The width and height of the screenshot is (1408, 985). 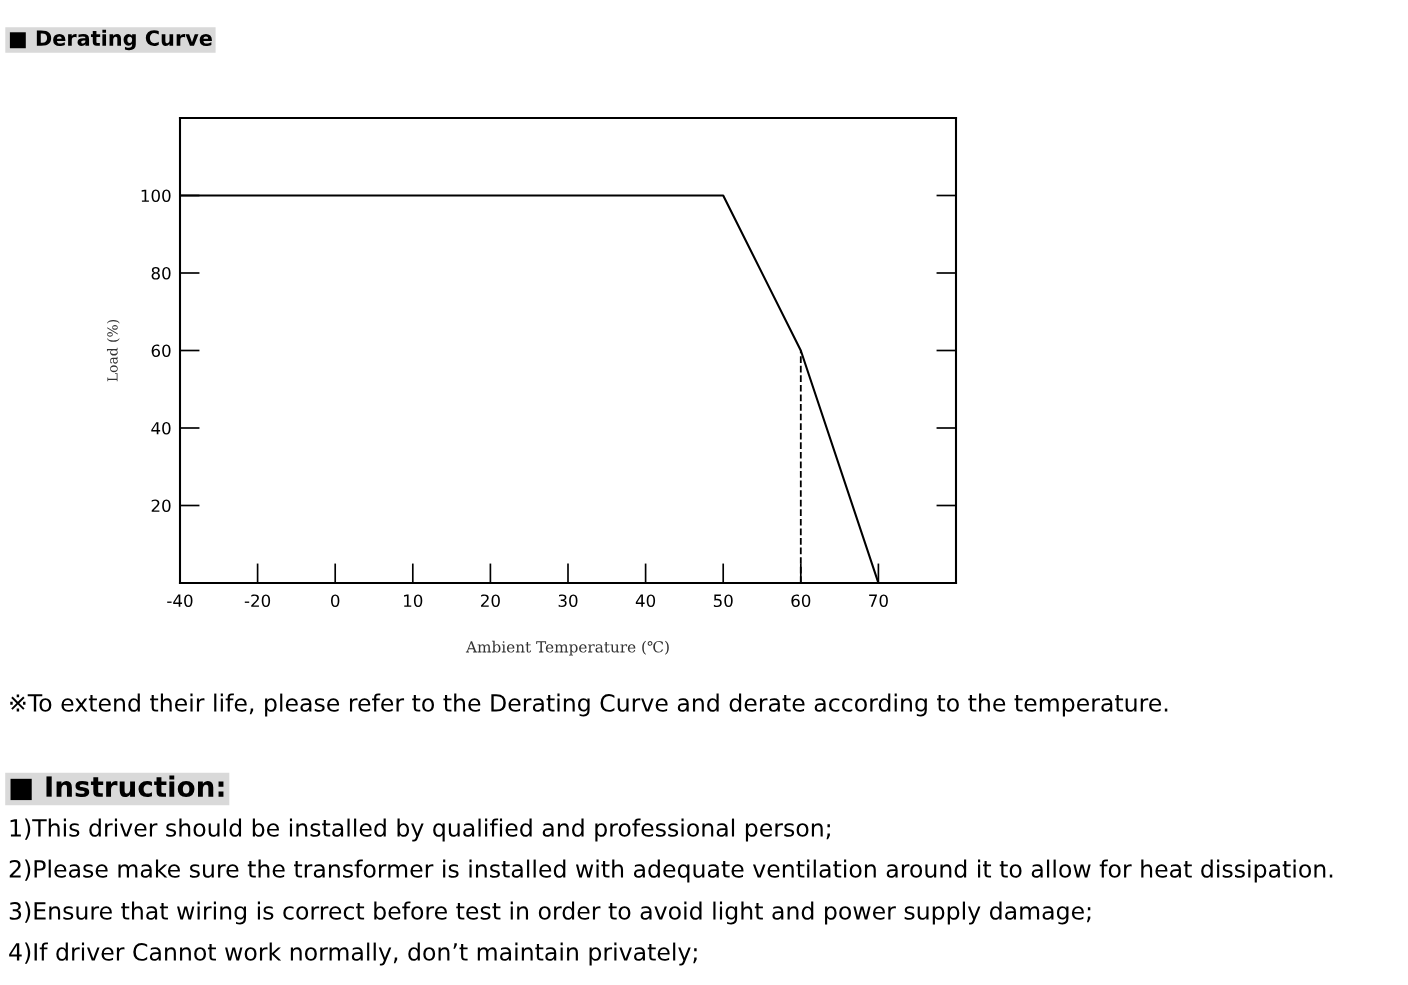 I want to click on x-tick-label: -40, so click(x=180, y=601).